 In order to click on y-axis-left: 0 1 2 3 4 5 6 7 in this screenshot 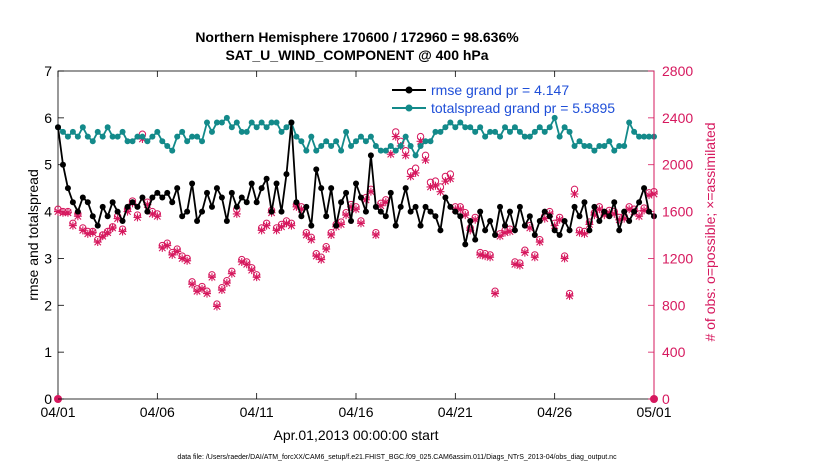, I will do `click(54, 235)`.